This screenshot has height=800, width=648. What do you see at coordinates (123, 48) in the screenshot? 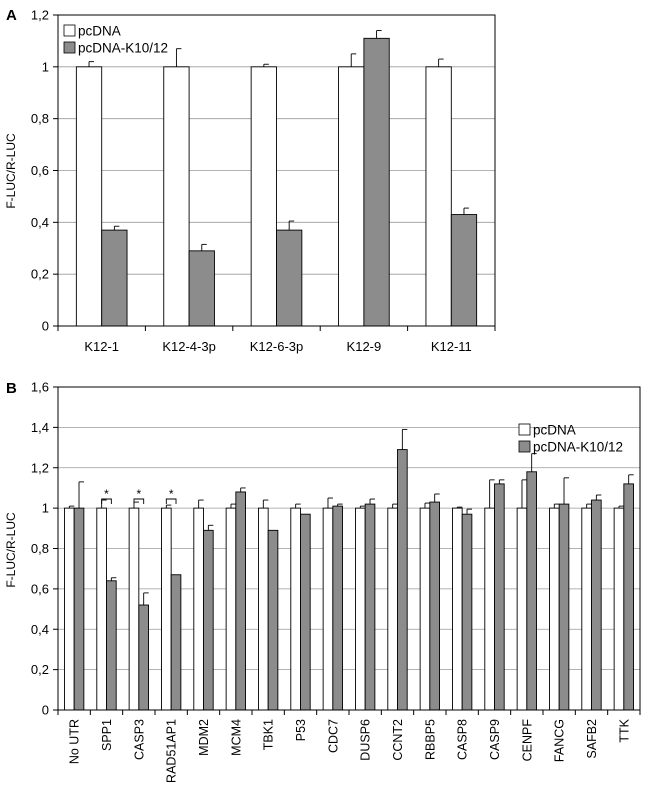
I see `legend-label-pcdna-k10-12: pcDNA-K10/12` at bounding box center [123, 48].